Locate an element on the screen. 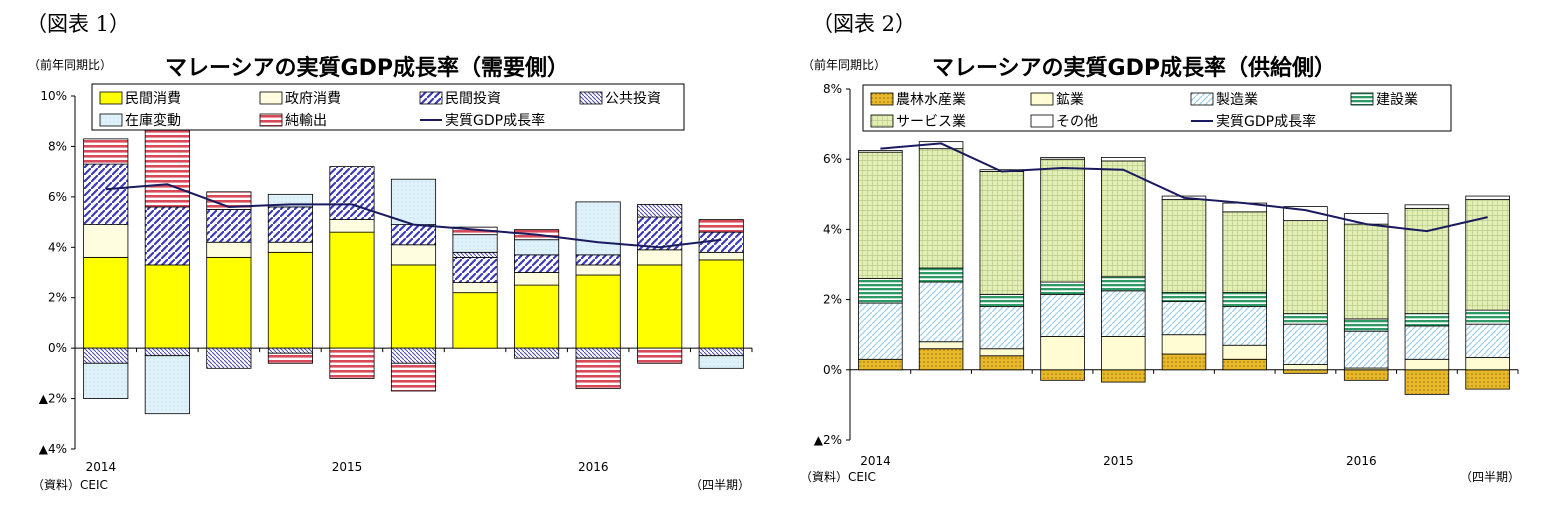  y-tick-label: 6% is located at coordinates (832, 159).